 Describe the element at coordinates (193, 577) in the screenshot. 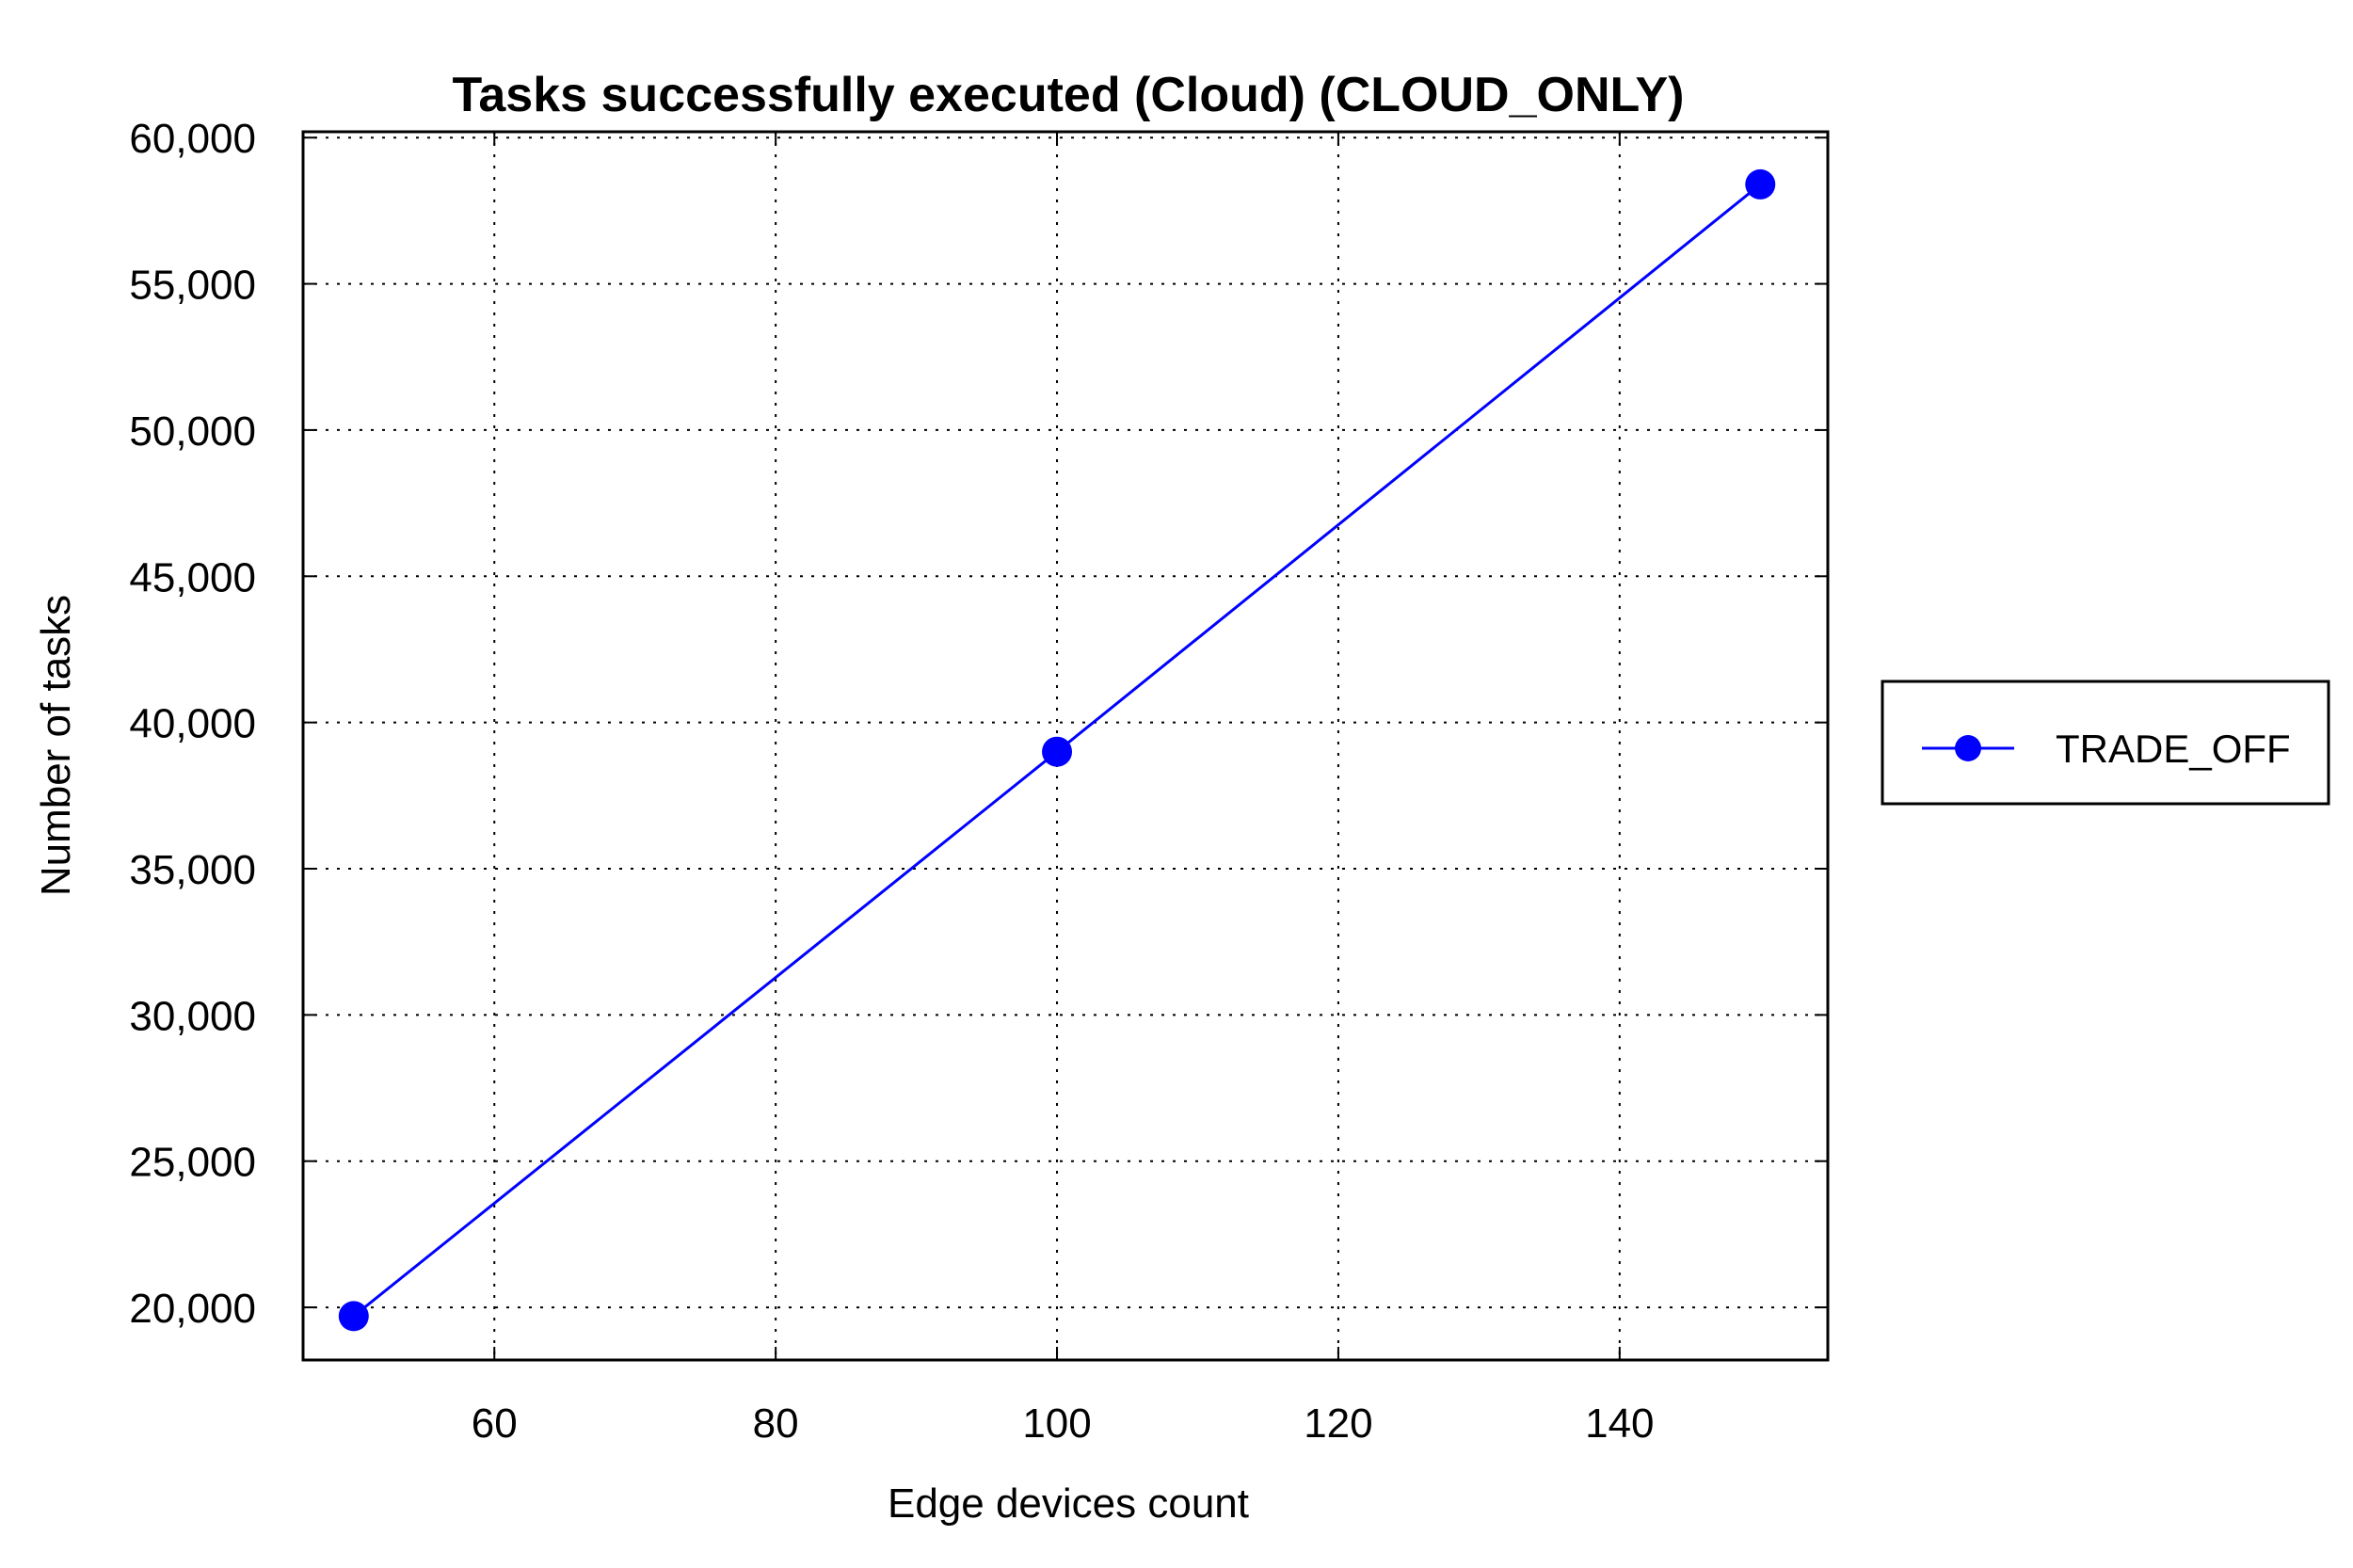

I see `y-tick-label: 45,000` at that location.